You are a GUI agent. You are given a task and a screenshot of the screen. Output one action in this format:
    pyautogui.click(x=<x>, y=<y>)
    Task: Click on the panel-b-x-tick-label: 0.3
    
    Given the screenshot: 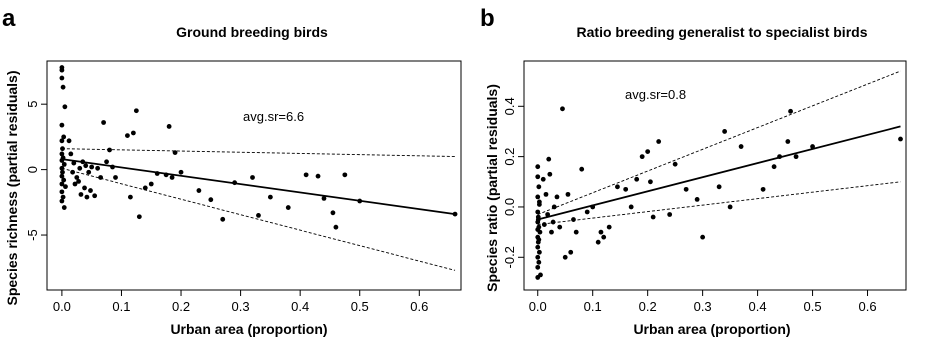 What is the action you would take?
    pyautogui.click(x=703, y=306)
    